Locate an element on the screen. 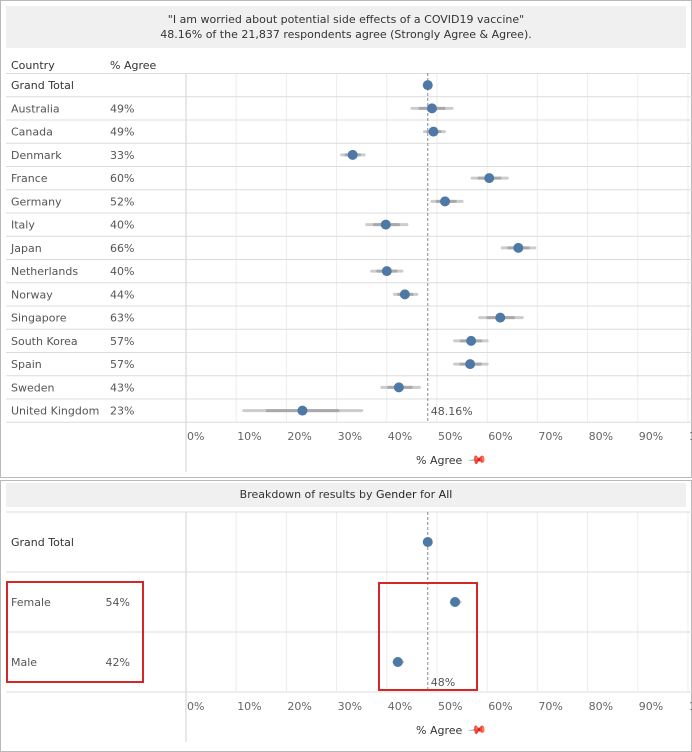 This screenshot has width=692, height=752. row-pct-label: 60% is located at coordinates (122, 178).